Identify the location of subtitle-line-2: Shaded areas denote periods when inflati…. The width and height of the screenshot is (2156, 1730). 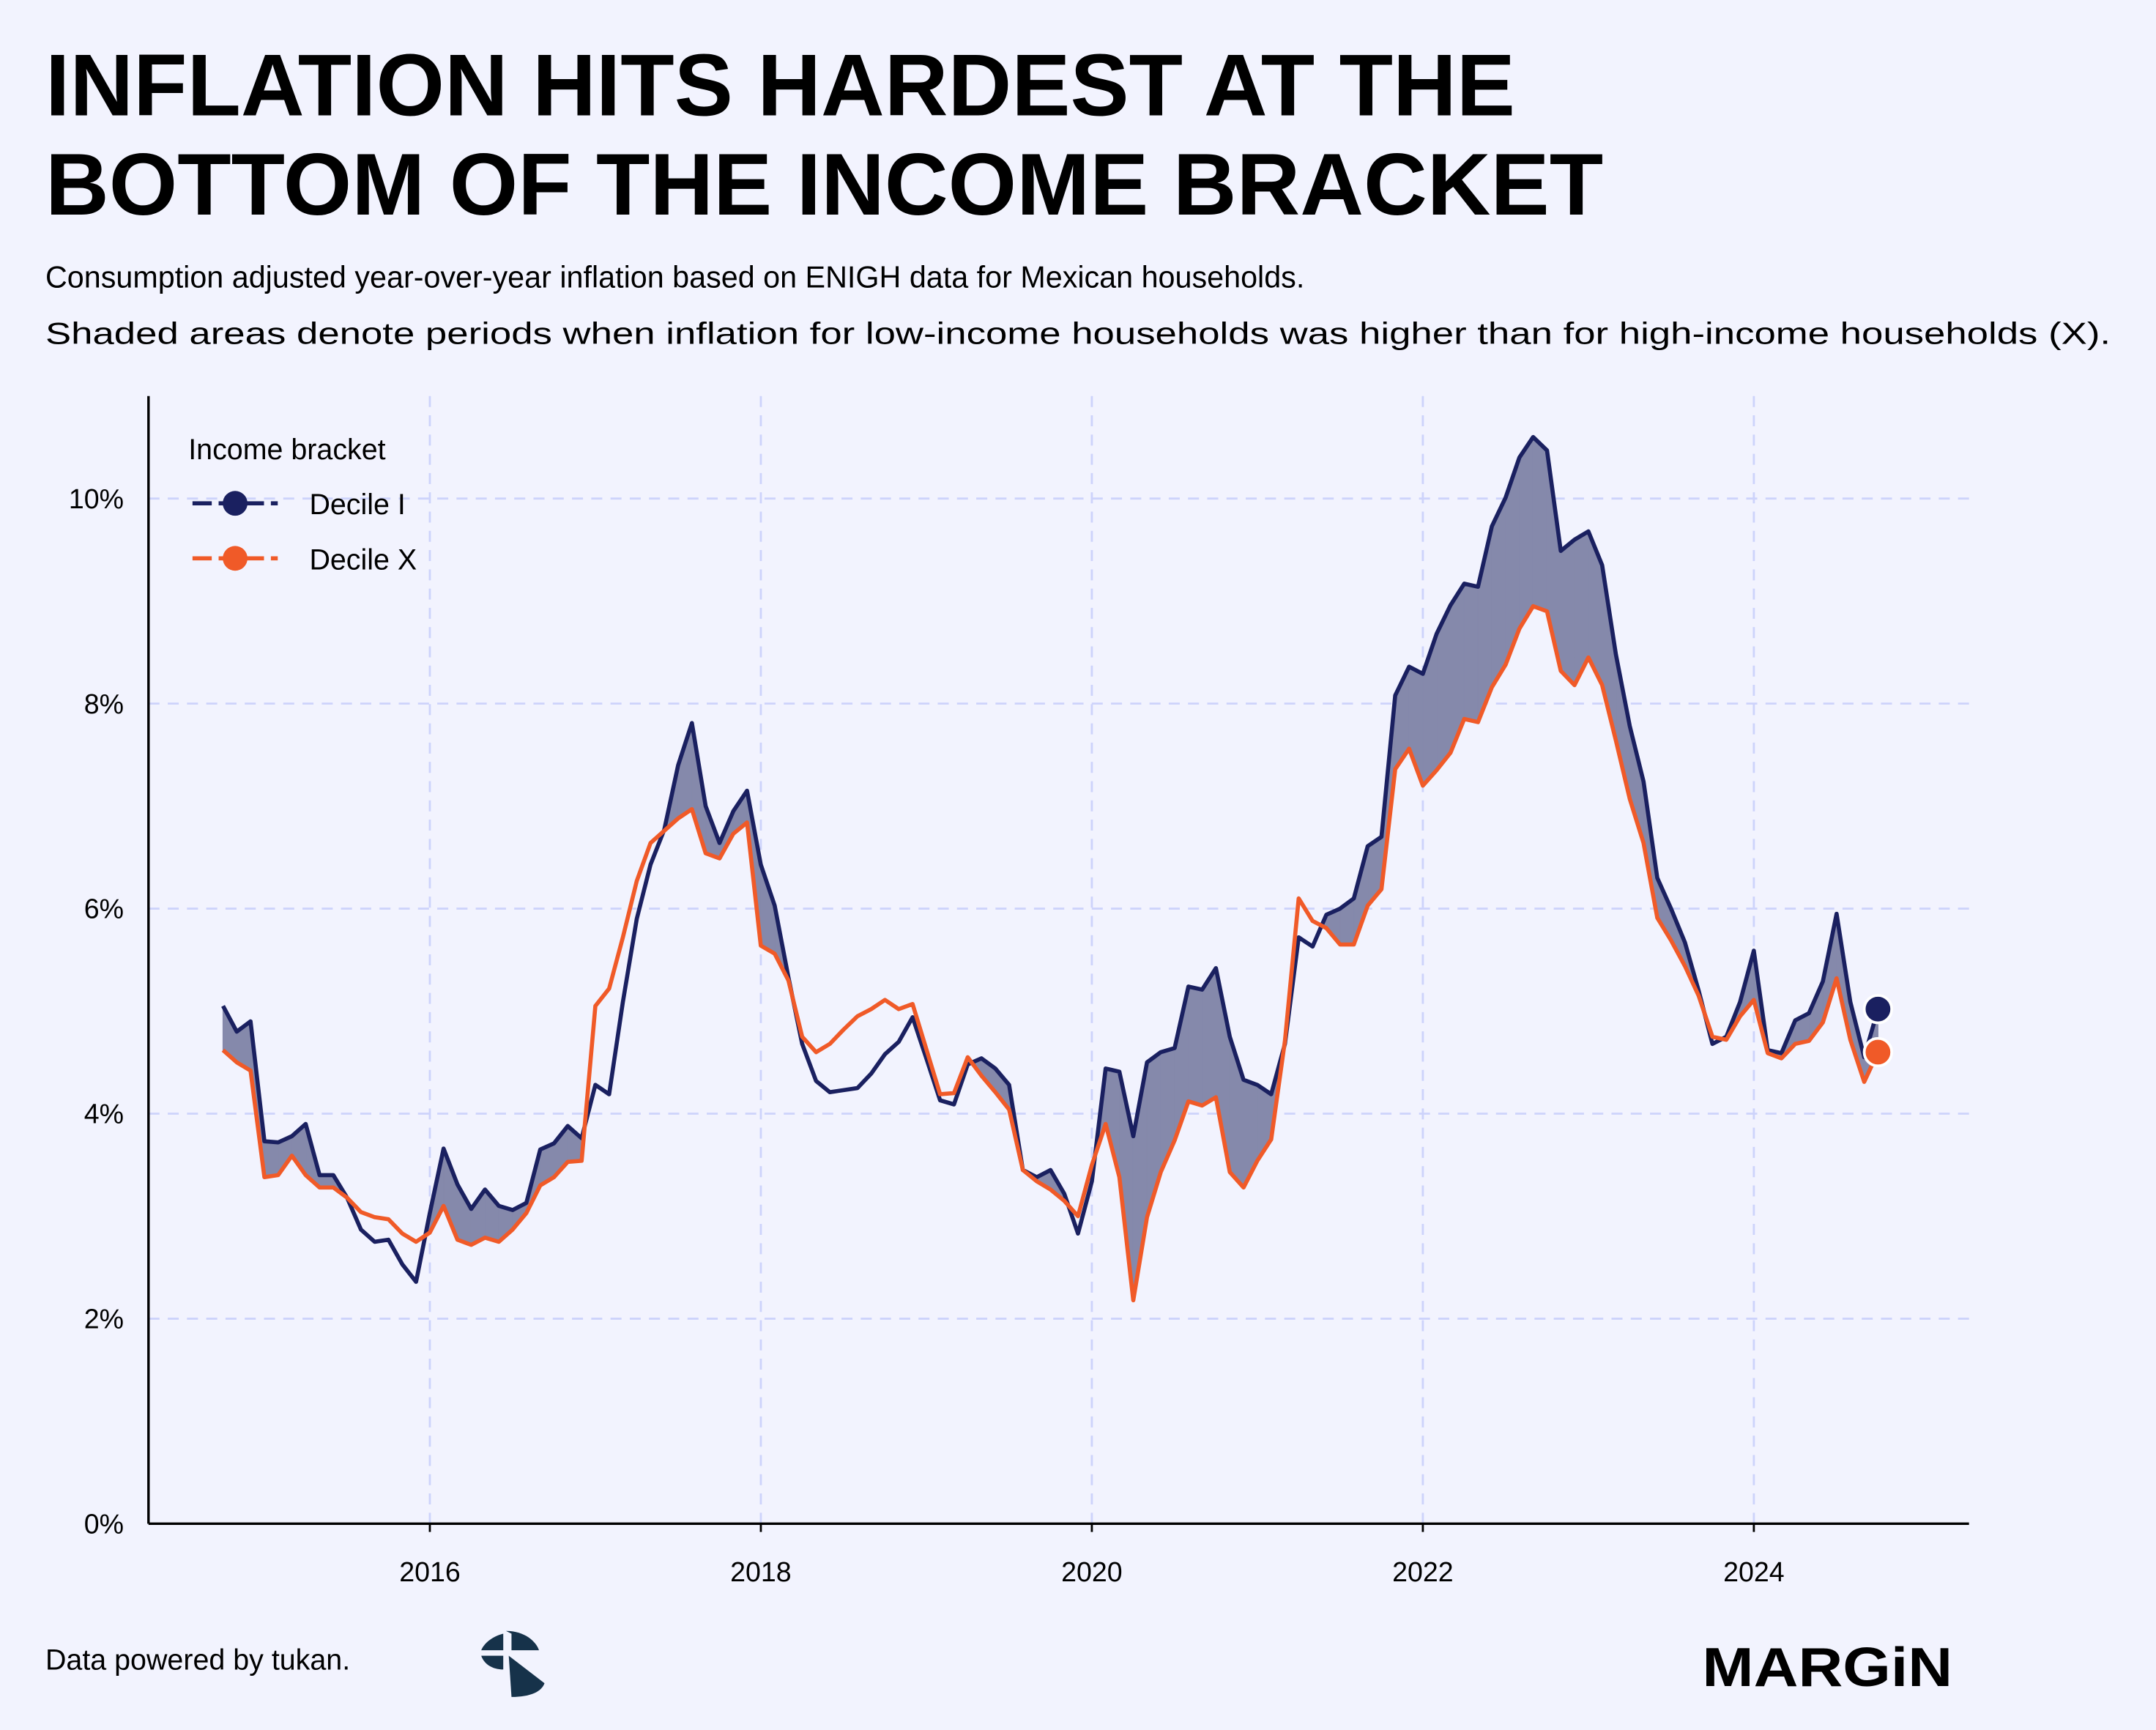
(1078, 333).